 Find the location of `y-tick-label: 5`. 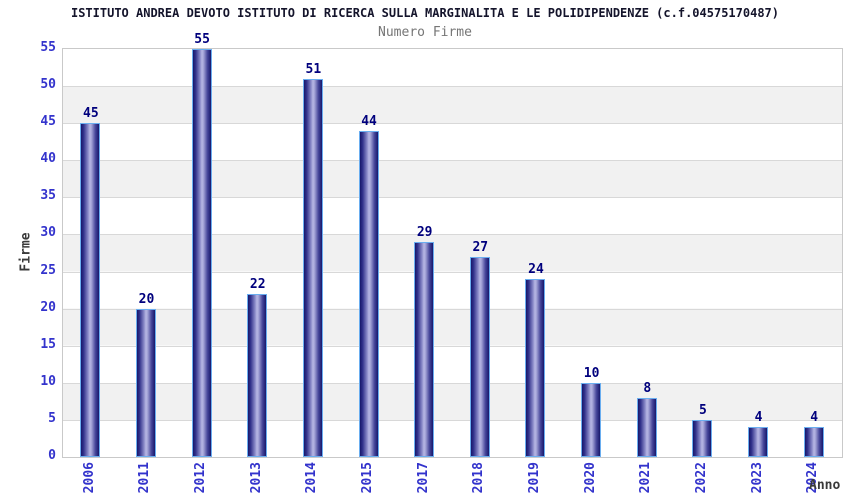

y-tick-label: 5 is located at coordinates (52, 418).